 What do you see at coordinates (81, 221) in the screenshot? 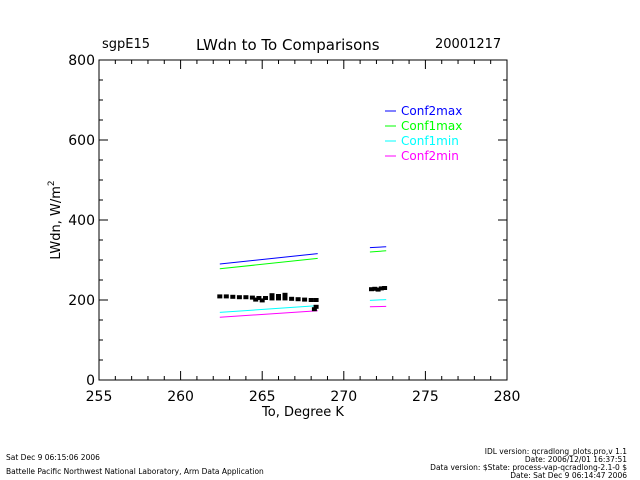
I see `y-tick-label: 400` at bounding box center [81, 221].